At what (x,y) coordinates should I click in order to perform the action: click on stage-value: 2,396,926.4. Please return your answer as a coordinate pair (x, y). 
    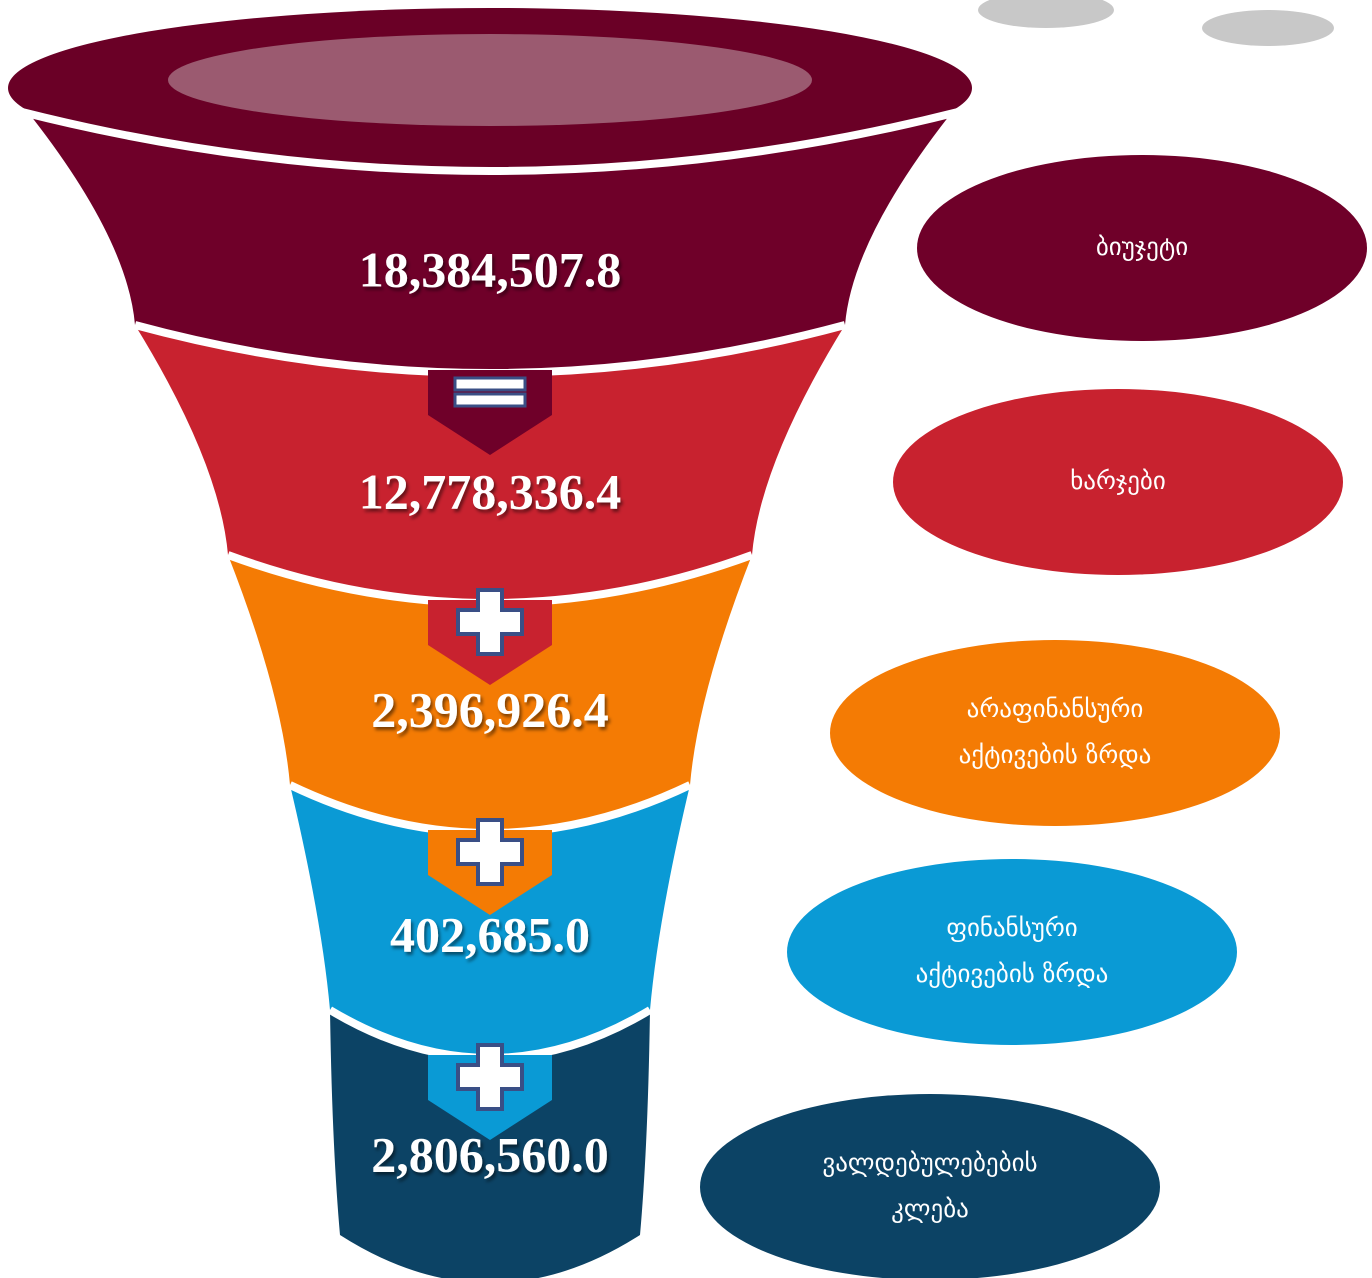
    Looking at the image, I should click on (490, 709).